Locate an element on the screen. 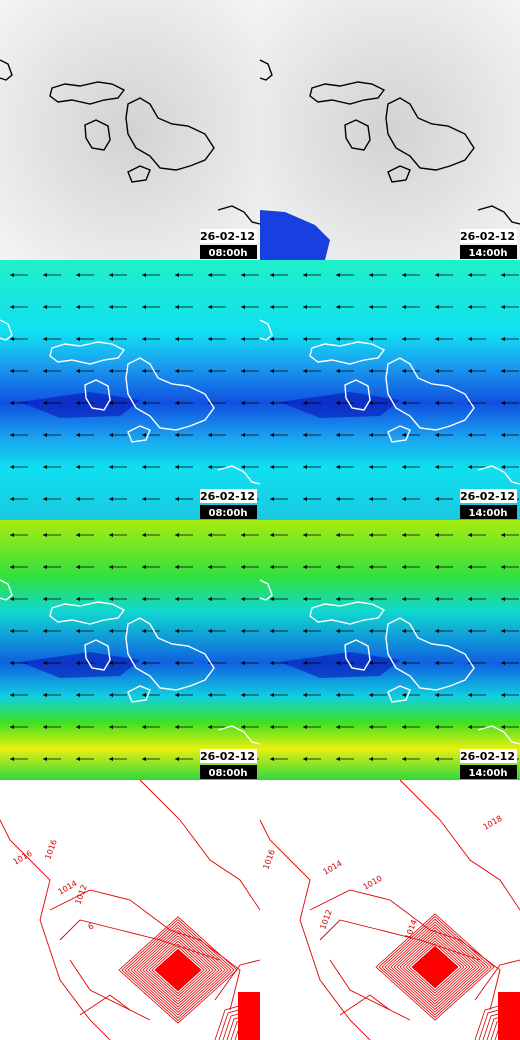 This screenshot has height=1040, width=520. time-label: 14:00h is located at coordinates (488, 773).